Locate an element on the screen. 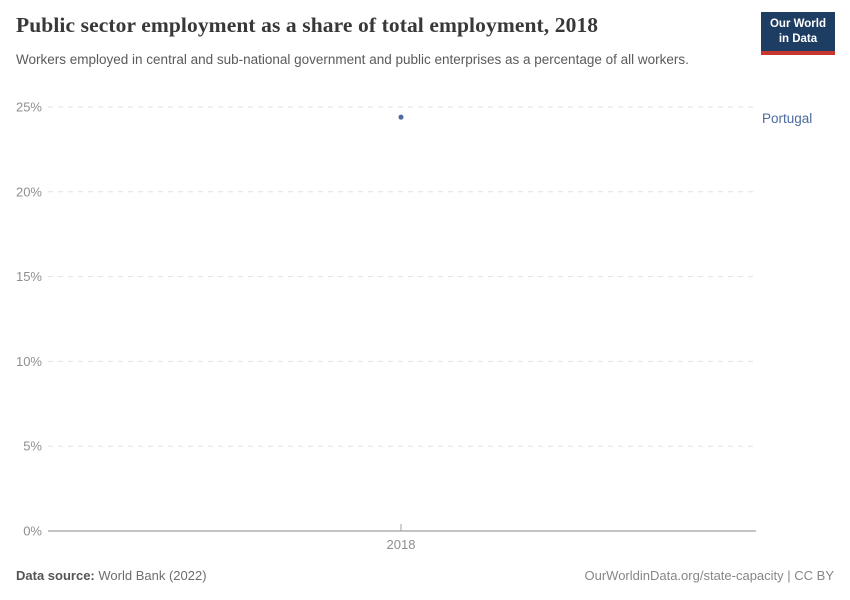 This screenshot has height=600, width=850. data-point-portugal is located at coordinates (401, 117).